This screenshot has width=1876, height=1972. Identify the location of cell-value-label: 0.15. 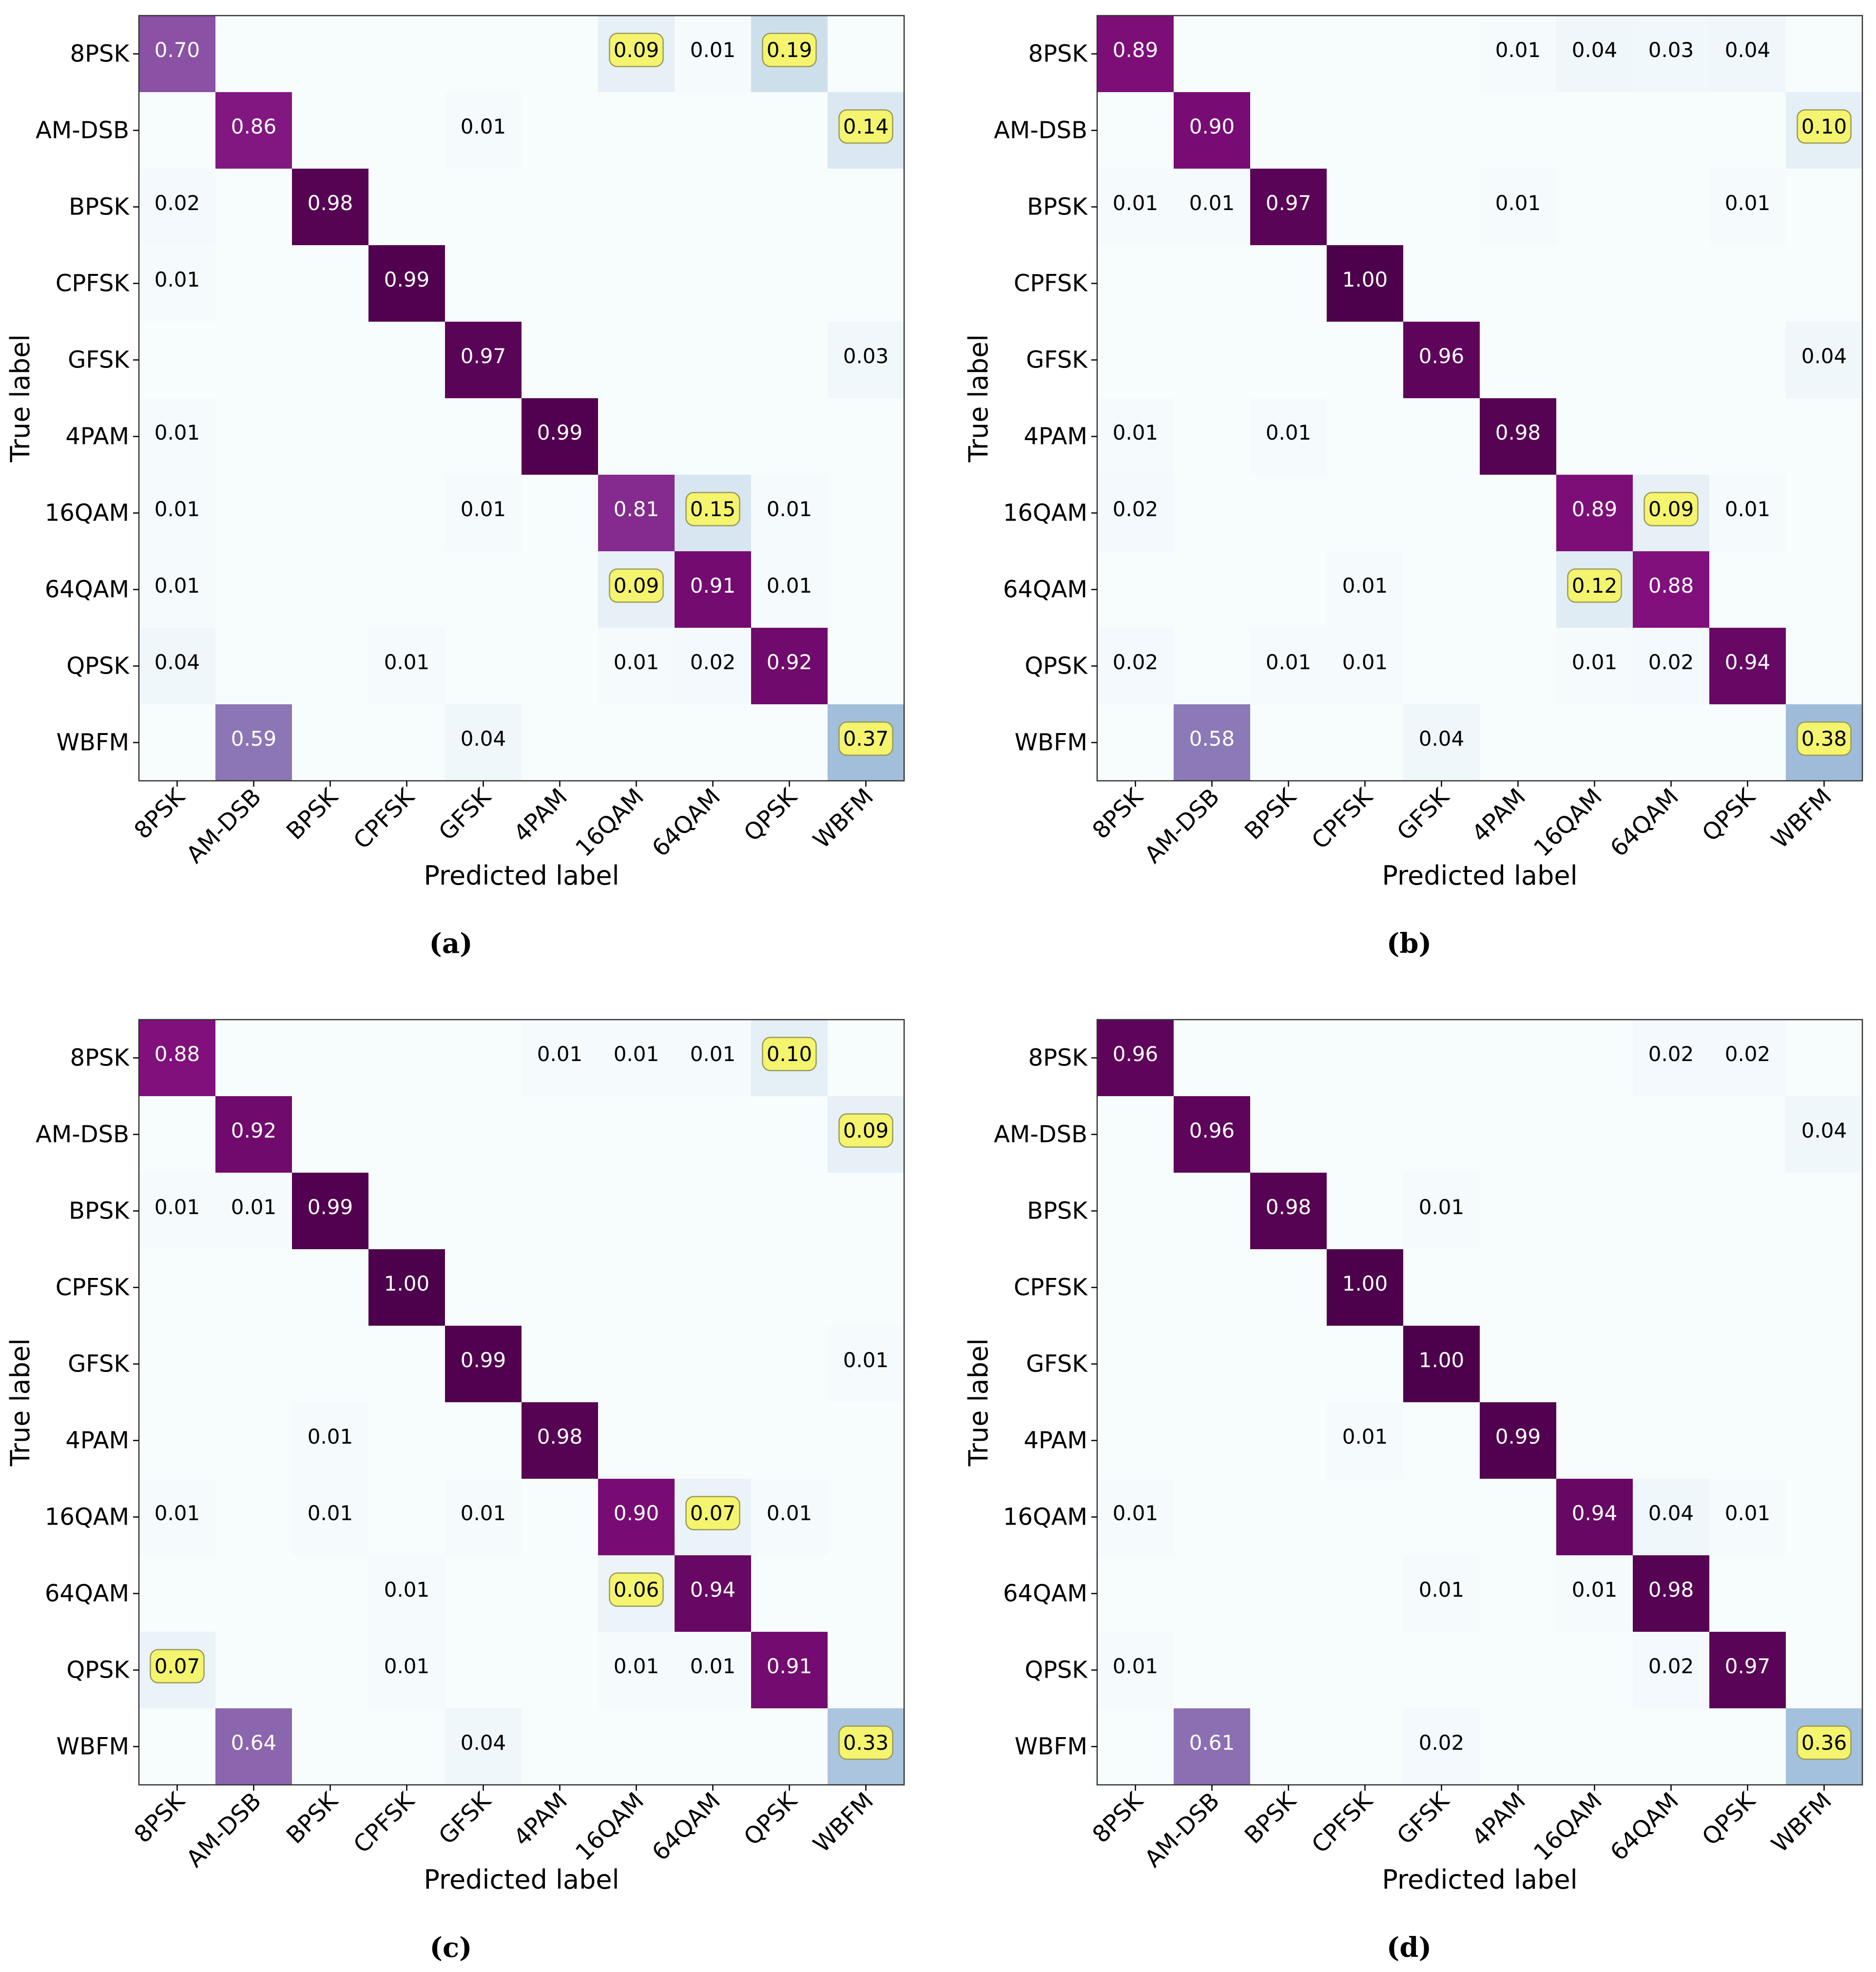
(713, 509).